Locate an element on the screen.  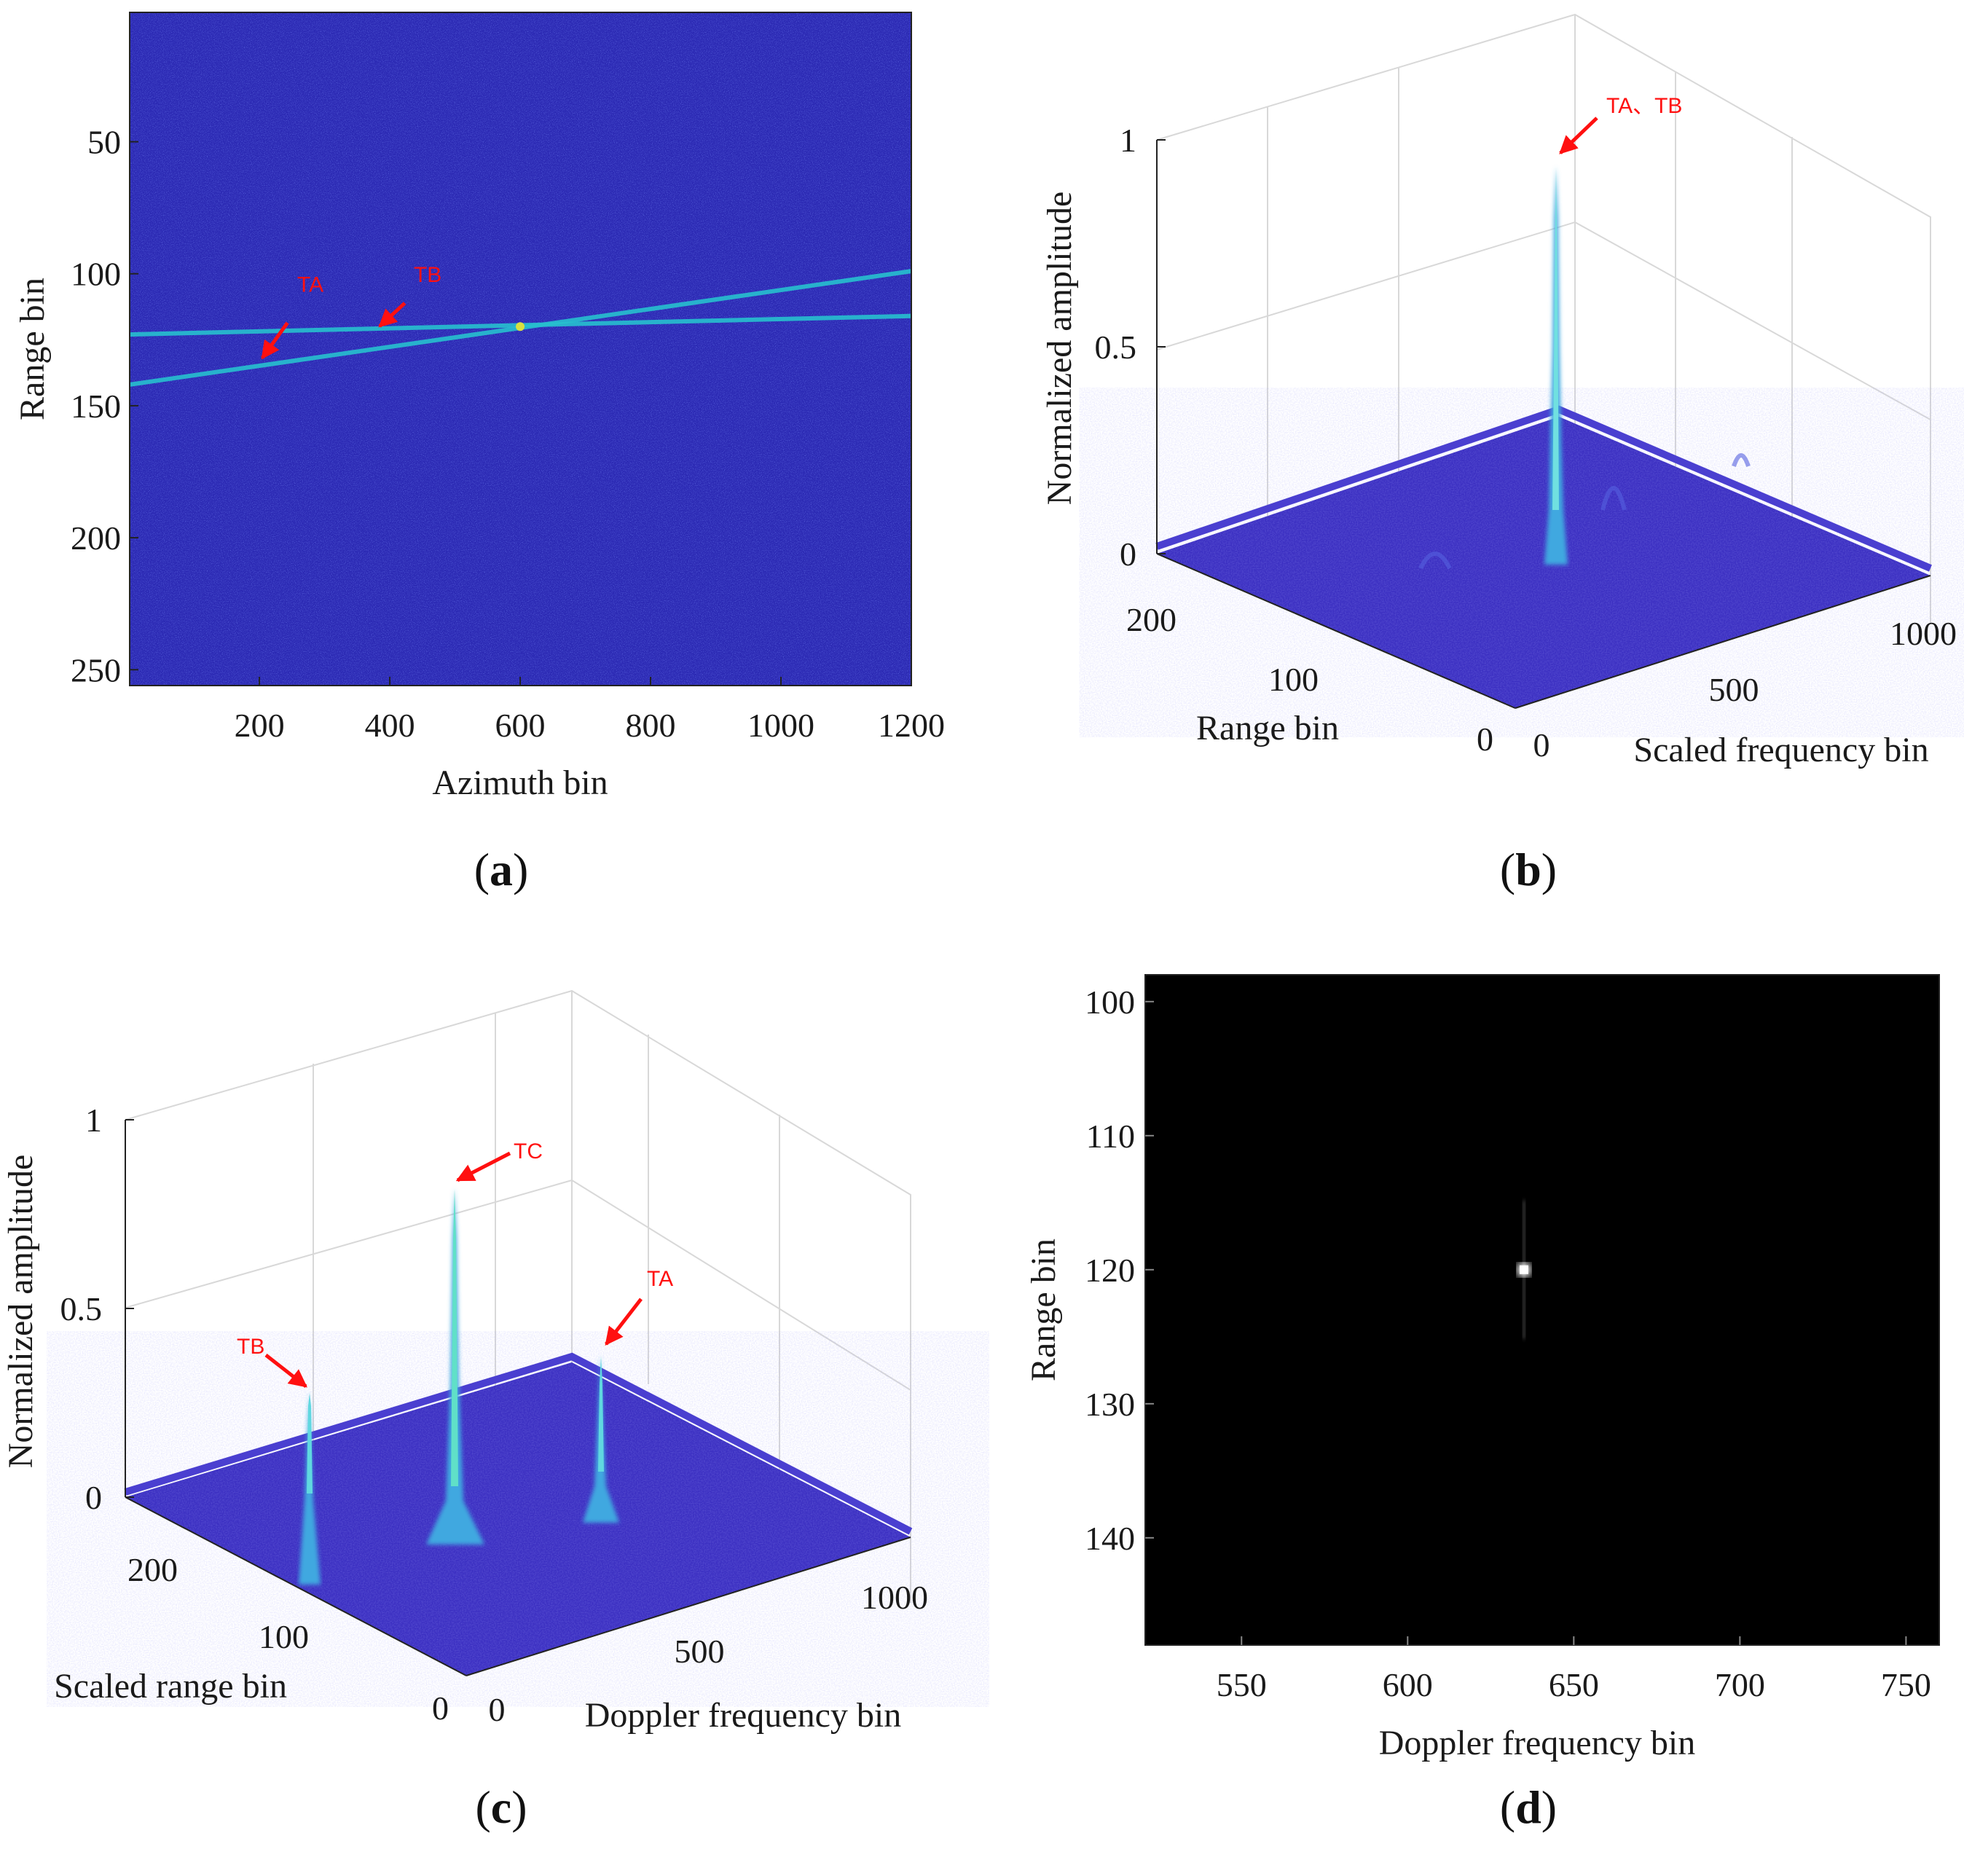
plot-c-zticks: 00.51 is located at coordinates (97, 1309).